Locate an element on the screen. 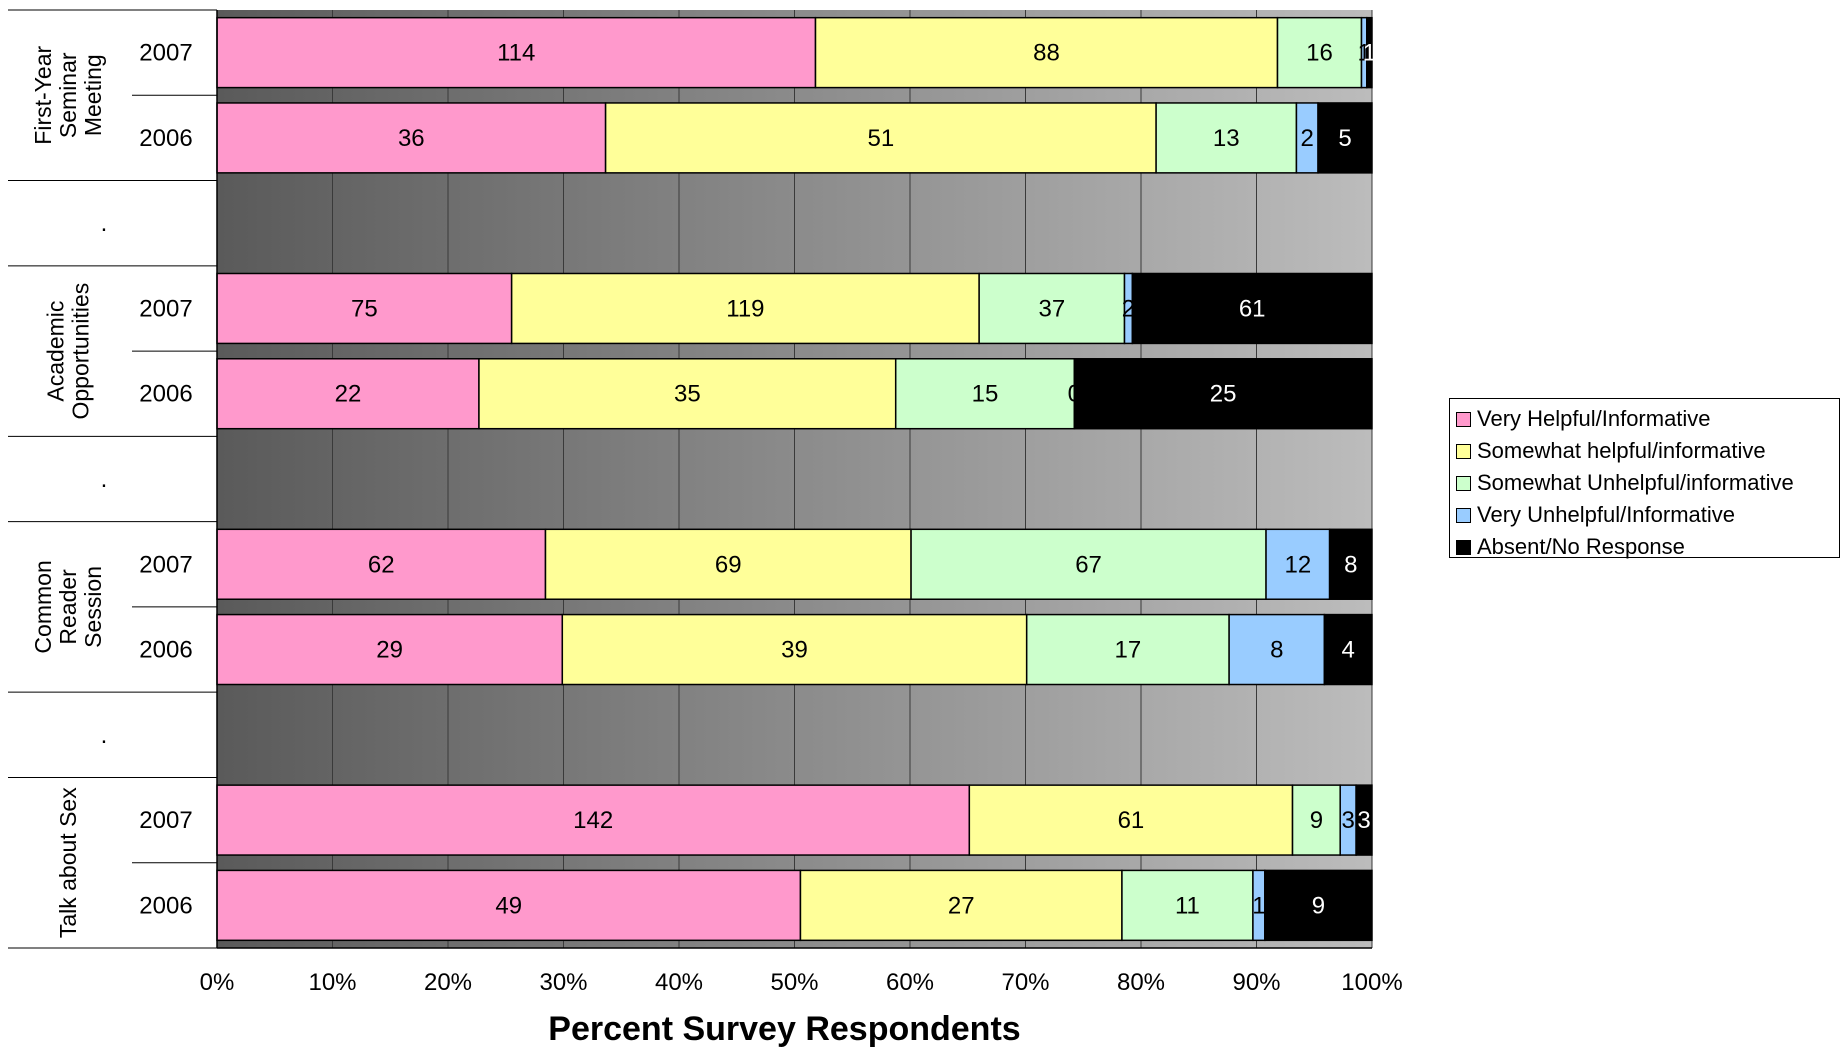 Image resolution: width=1846 pixels, height=1055 pixels. data-label: 88 is located at coordinates (1046, 53).